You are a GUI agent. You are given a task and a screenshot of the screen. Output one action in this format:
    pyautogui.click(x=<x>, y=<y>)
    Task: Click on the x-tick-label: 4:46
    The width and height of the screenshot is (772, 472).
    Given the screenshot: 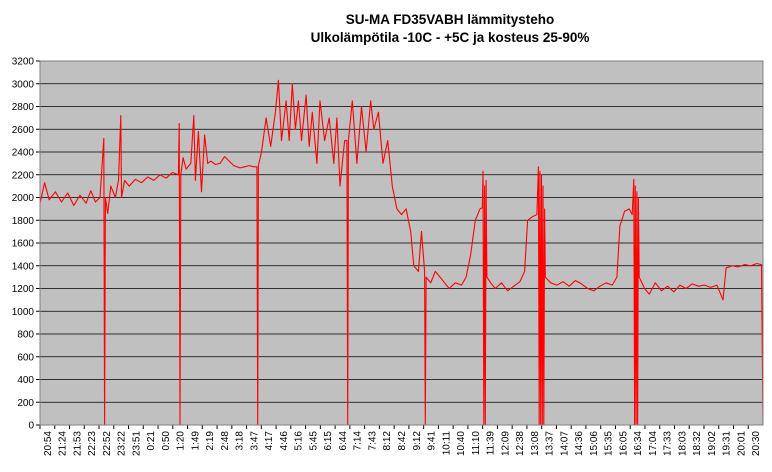 What is the action you would take?
    pyautogui.click(x=284, y=441)
    